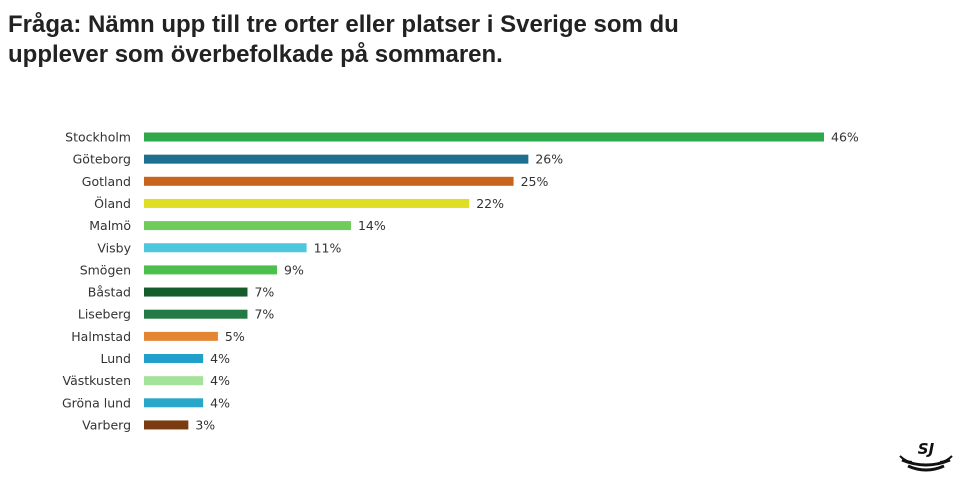 This screenshot has height=483, width=960. What do you see at coordinates (372, 225) in the screenshot?
I see `value-label: 14%` at bounding box center [372, 225].